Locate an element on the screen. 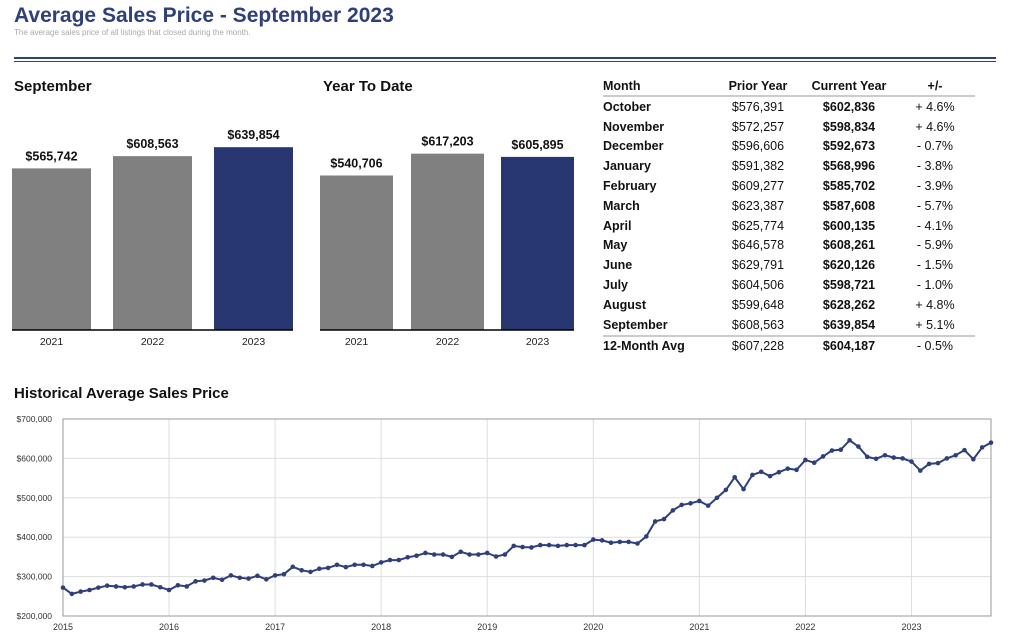  cell-change: - 1.0% is located at coordinates (935, 285).